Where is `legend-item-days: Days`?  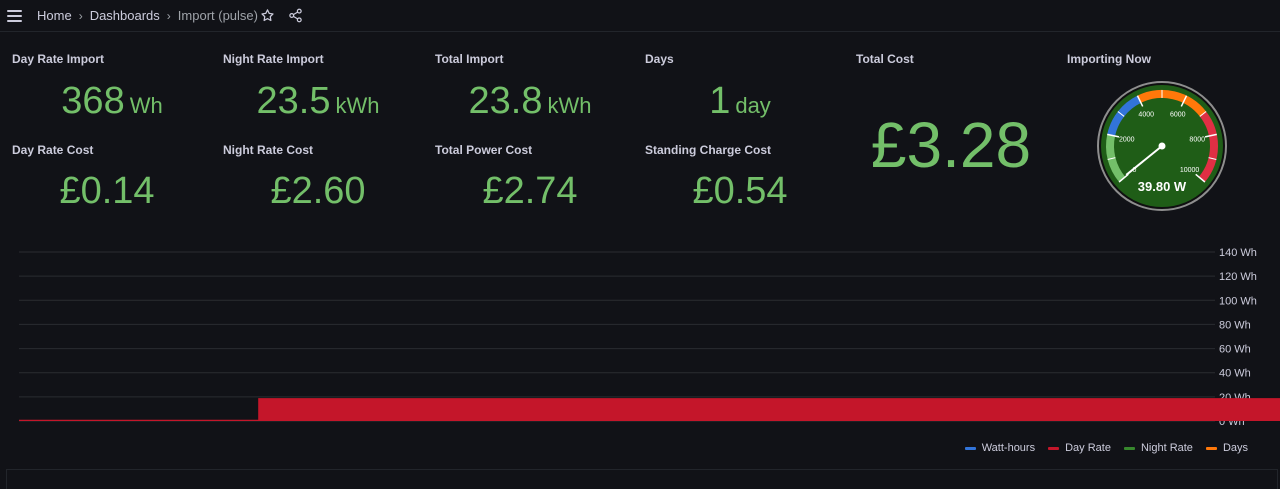 legend-item-days: Days is located at coordinates (1226, 448).